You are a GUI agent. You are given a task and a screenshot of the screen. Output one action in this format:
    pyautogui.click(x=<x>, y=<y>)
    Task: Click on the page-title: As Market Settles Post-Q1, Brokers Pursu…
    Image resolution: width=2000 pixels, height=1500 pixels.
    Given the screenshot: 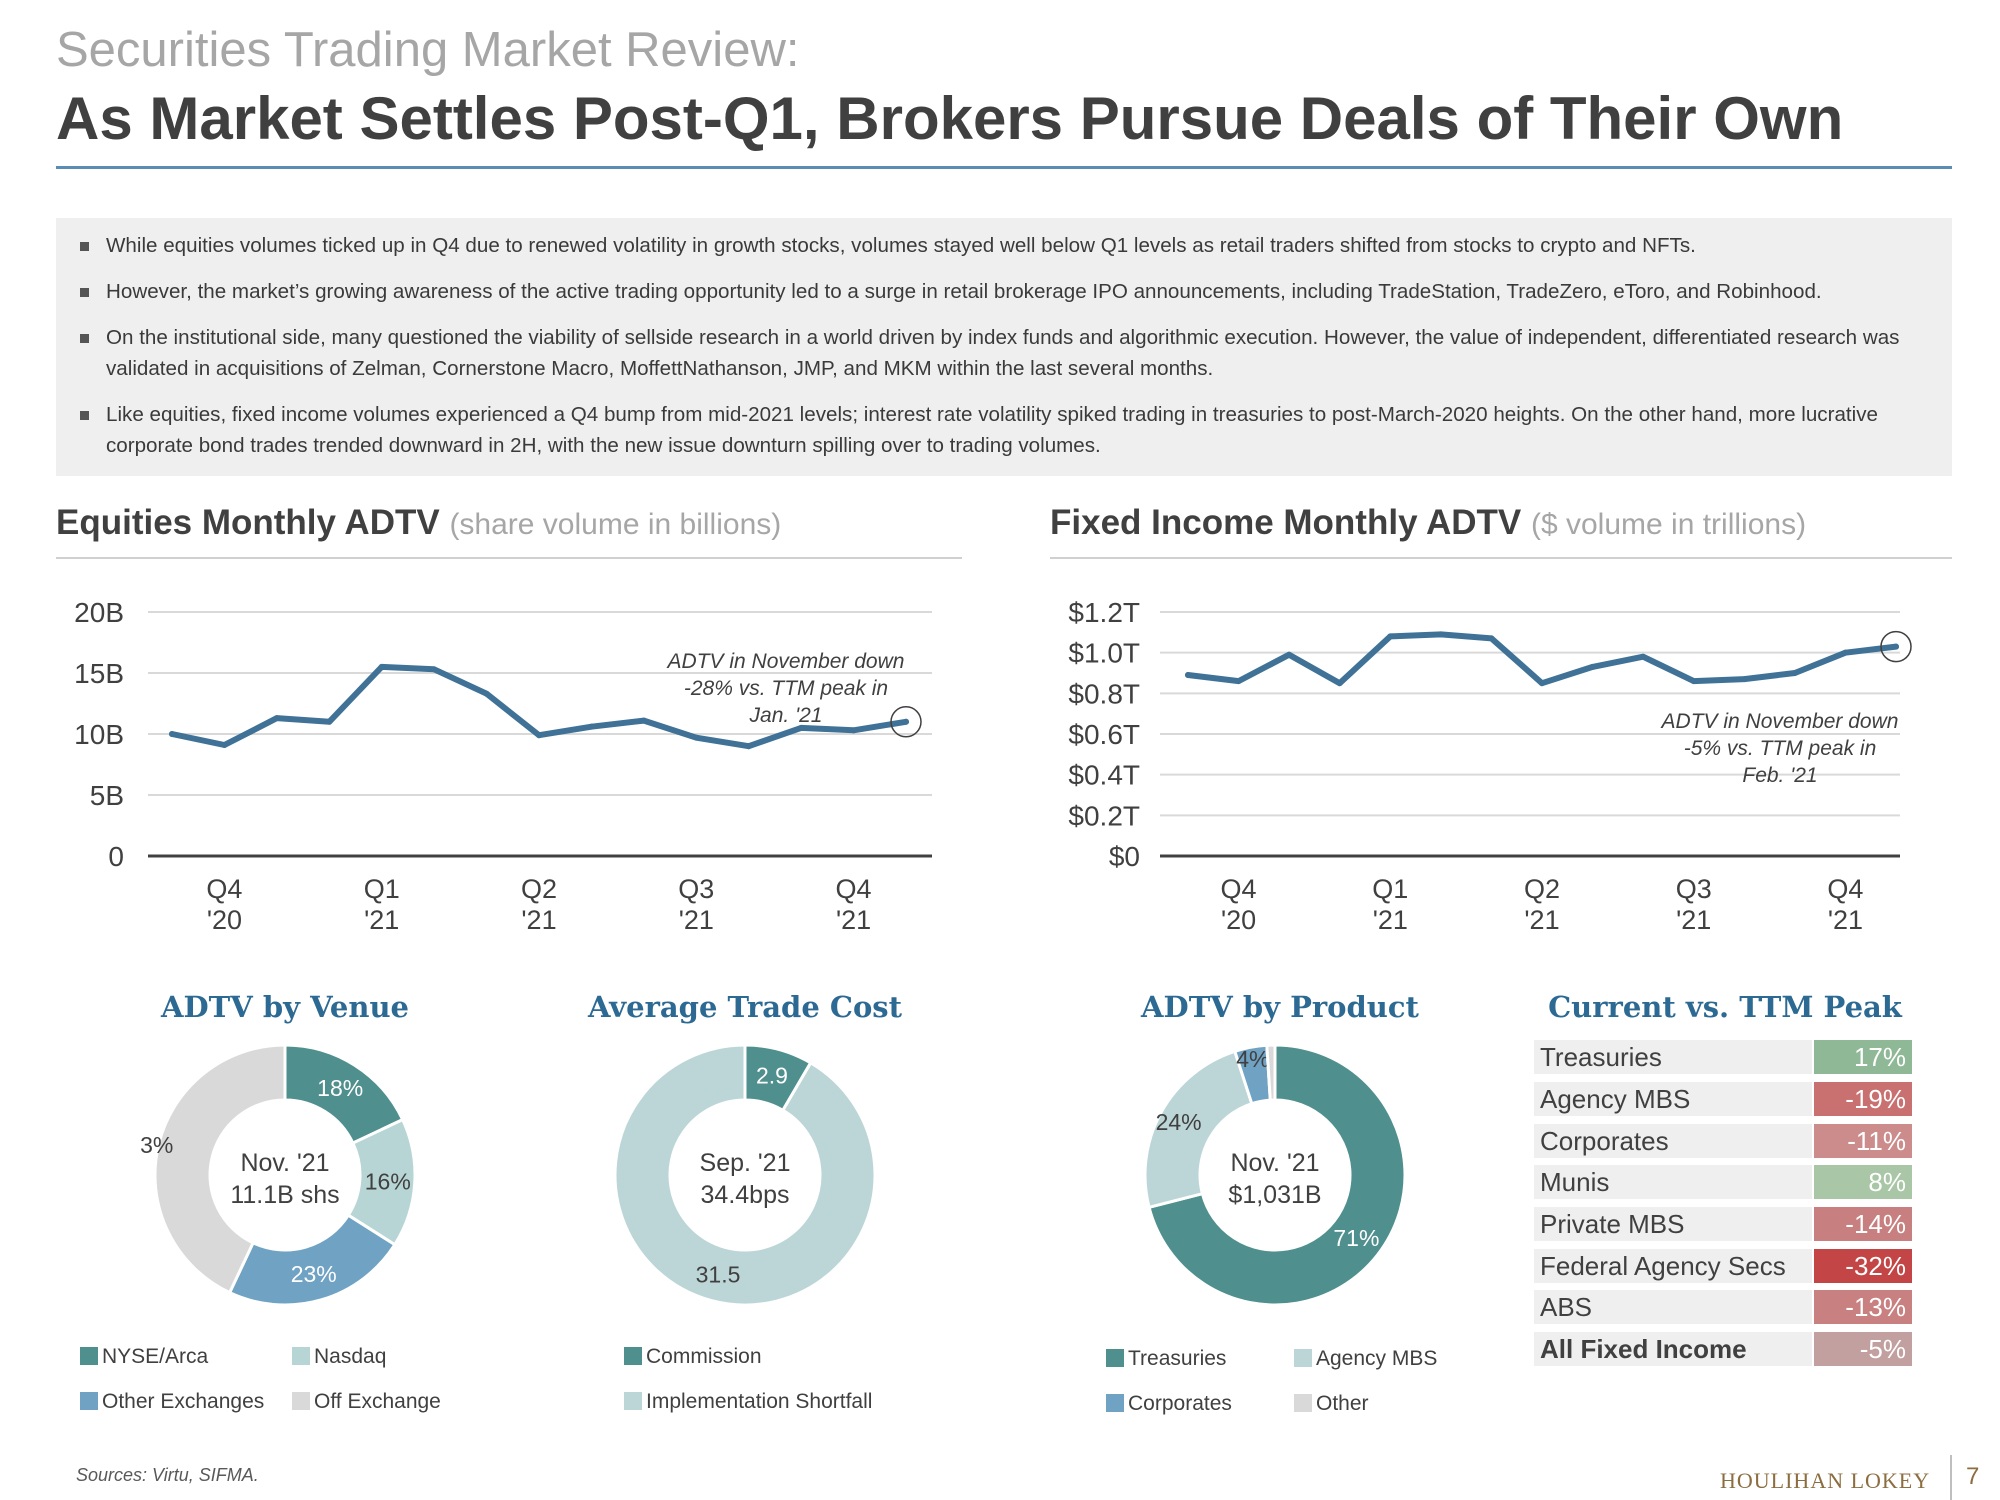 What is the action you would take?
    pyautogui.click(x=950, y=118)
    